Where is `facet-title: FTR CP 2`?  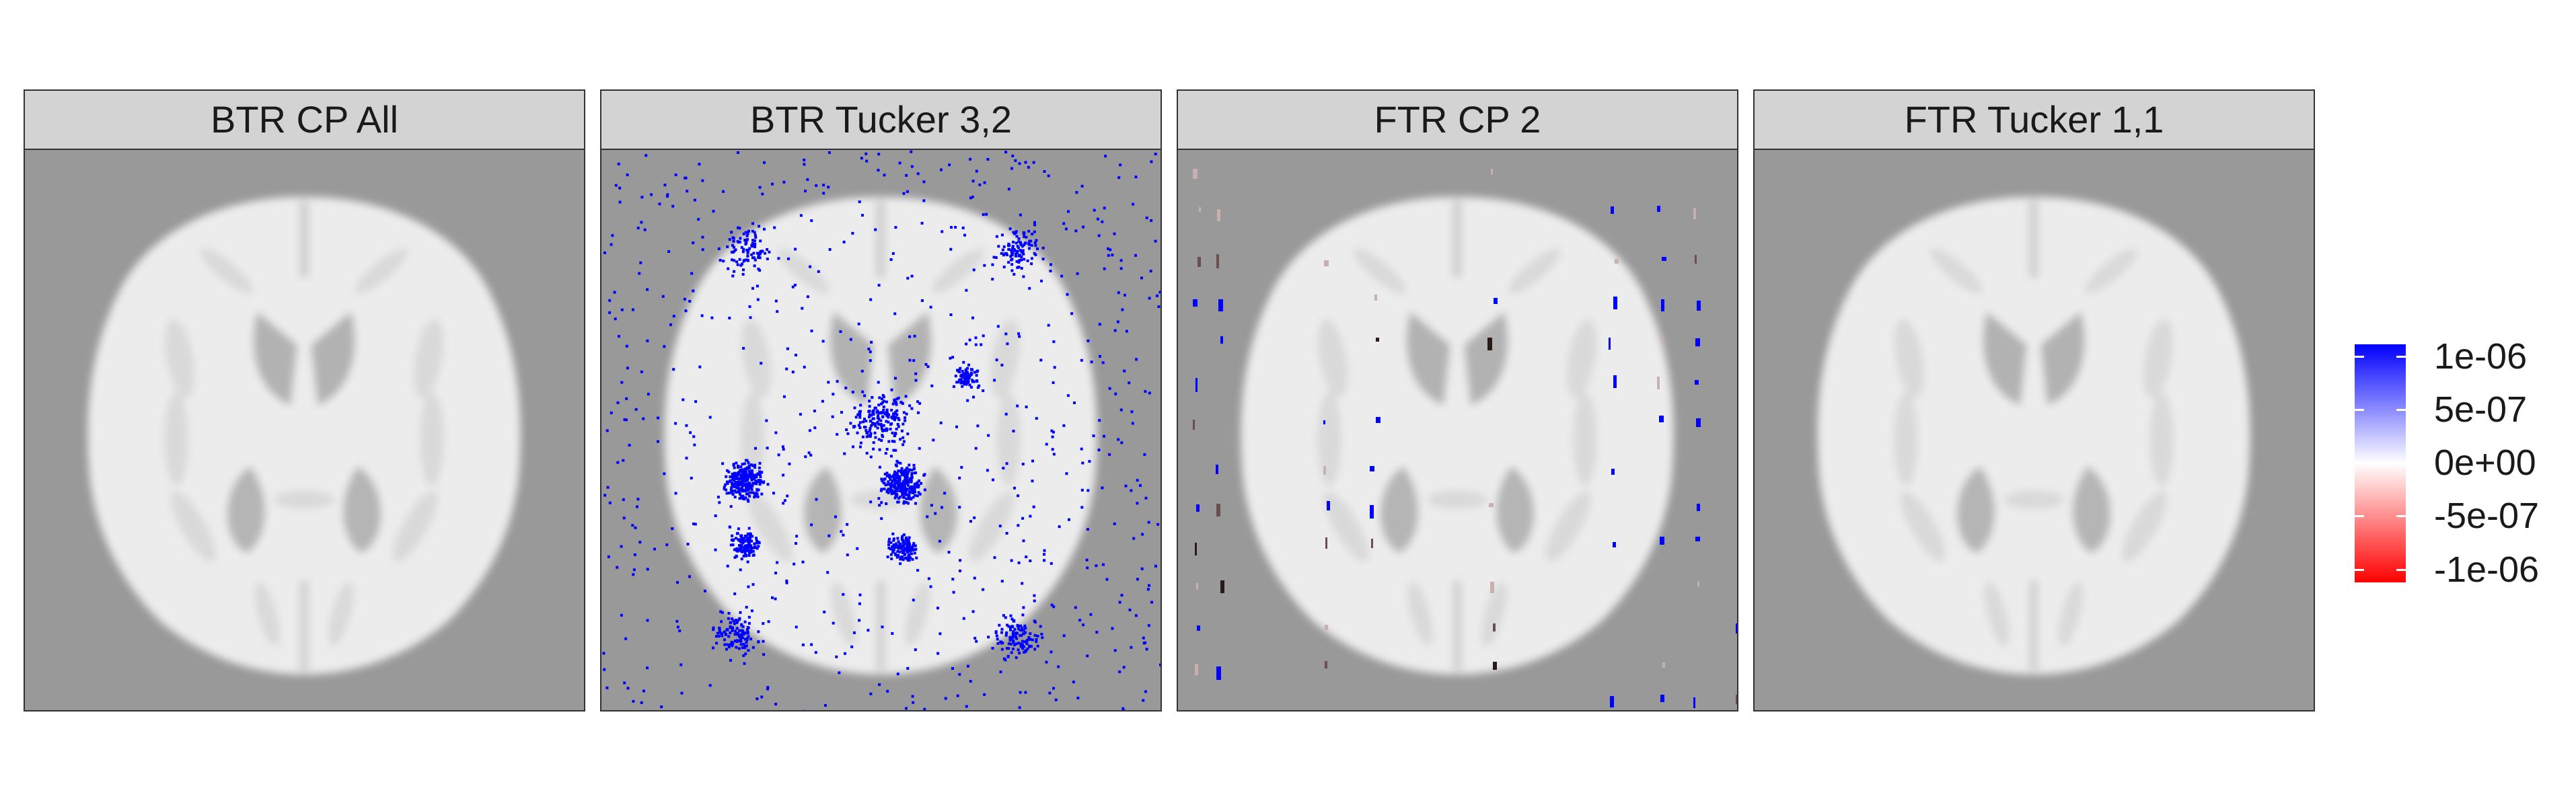 facet-title: FTR CP 2 is located at coordinates (1457, 119).